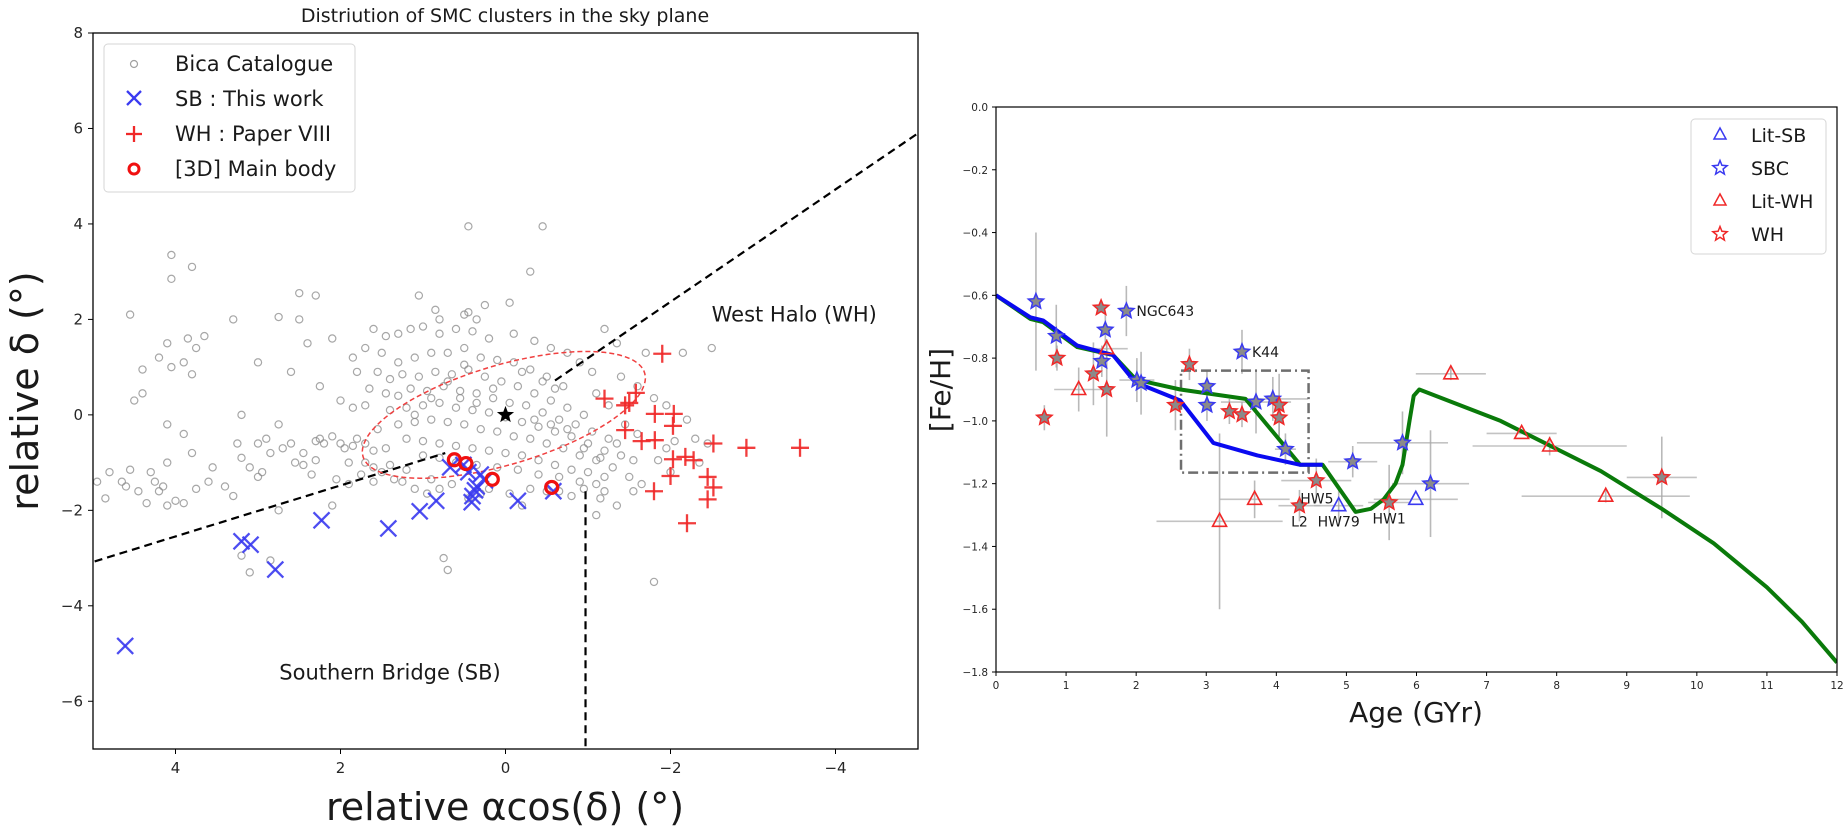 This screenshot has height=830, width=1847. Describe the element at coordinates (976, 485) in the screenshot. I see `y-tick-label: −1.2` at that location.